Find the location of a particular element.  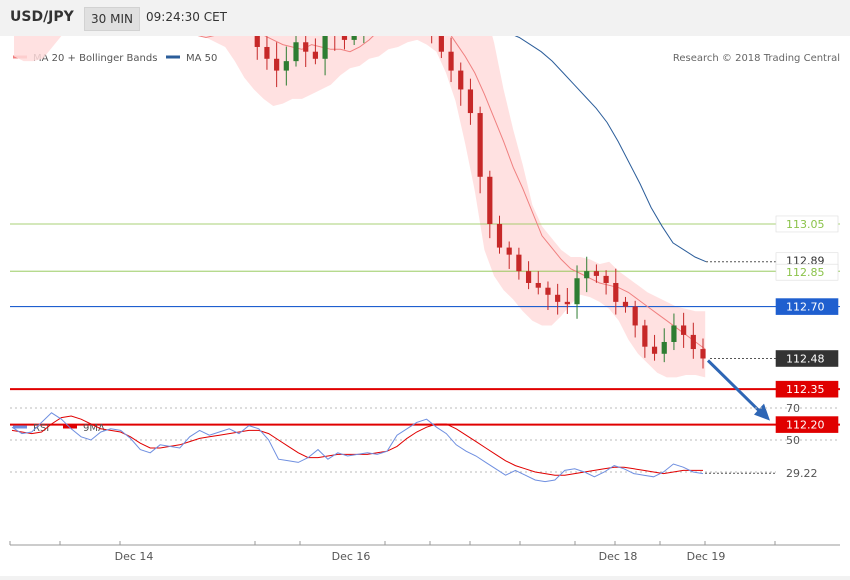

ma20-legend-label: MA 20 + Bollinger Bands is located at coordinates (95, 58).